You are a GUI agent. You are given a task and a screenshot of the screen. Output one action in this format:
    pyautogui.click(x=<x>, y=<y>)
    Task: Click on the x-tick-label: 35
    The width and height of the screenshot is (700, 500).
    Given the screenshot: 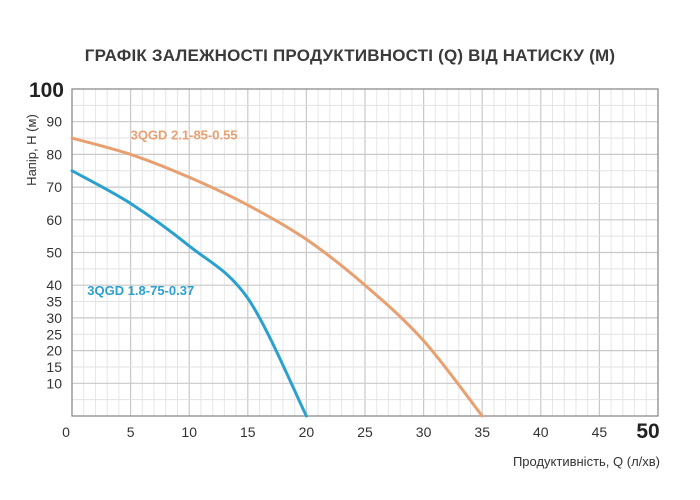 What is the action you would take?
    pyautogui.click(x=482, y=432)
    